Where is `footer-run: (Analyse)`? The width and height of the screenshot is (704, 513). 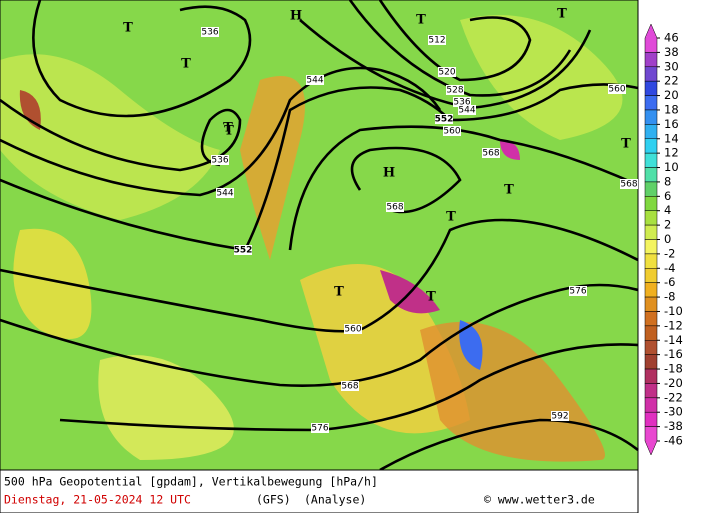
footer-run: (Analyse) is located at coordinates (335, 500).